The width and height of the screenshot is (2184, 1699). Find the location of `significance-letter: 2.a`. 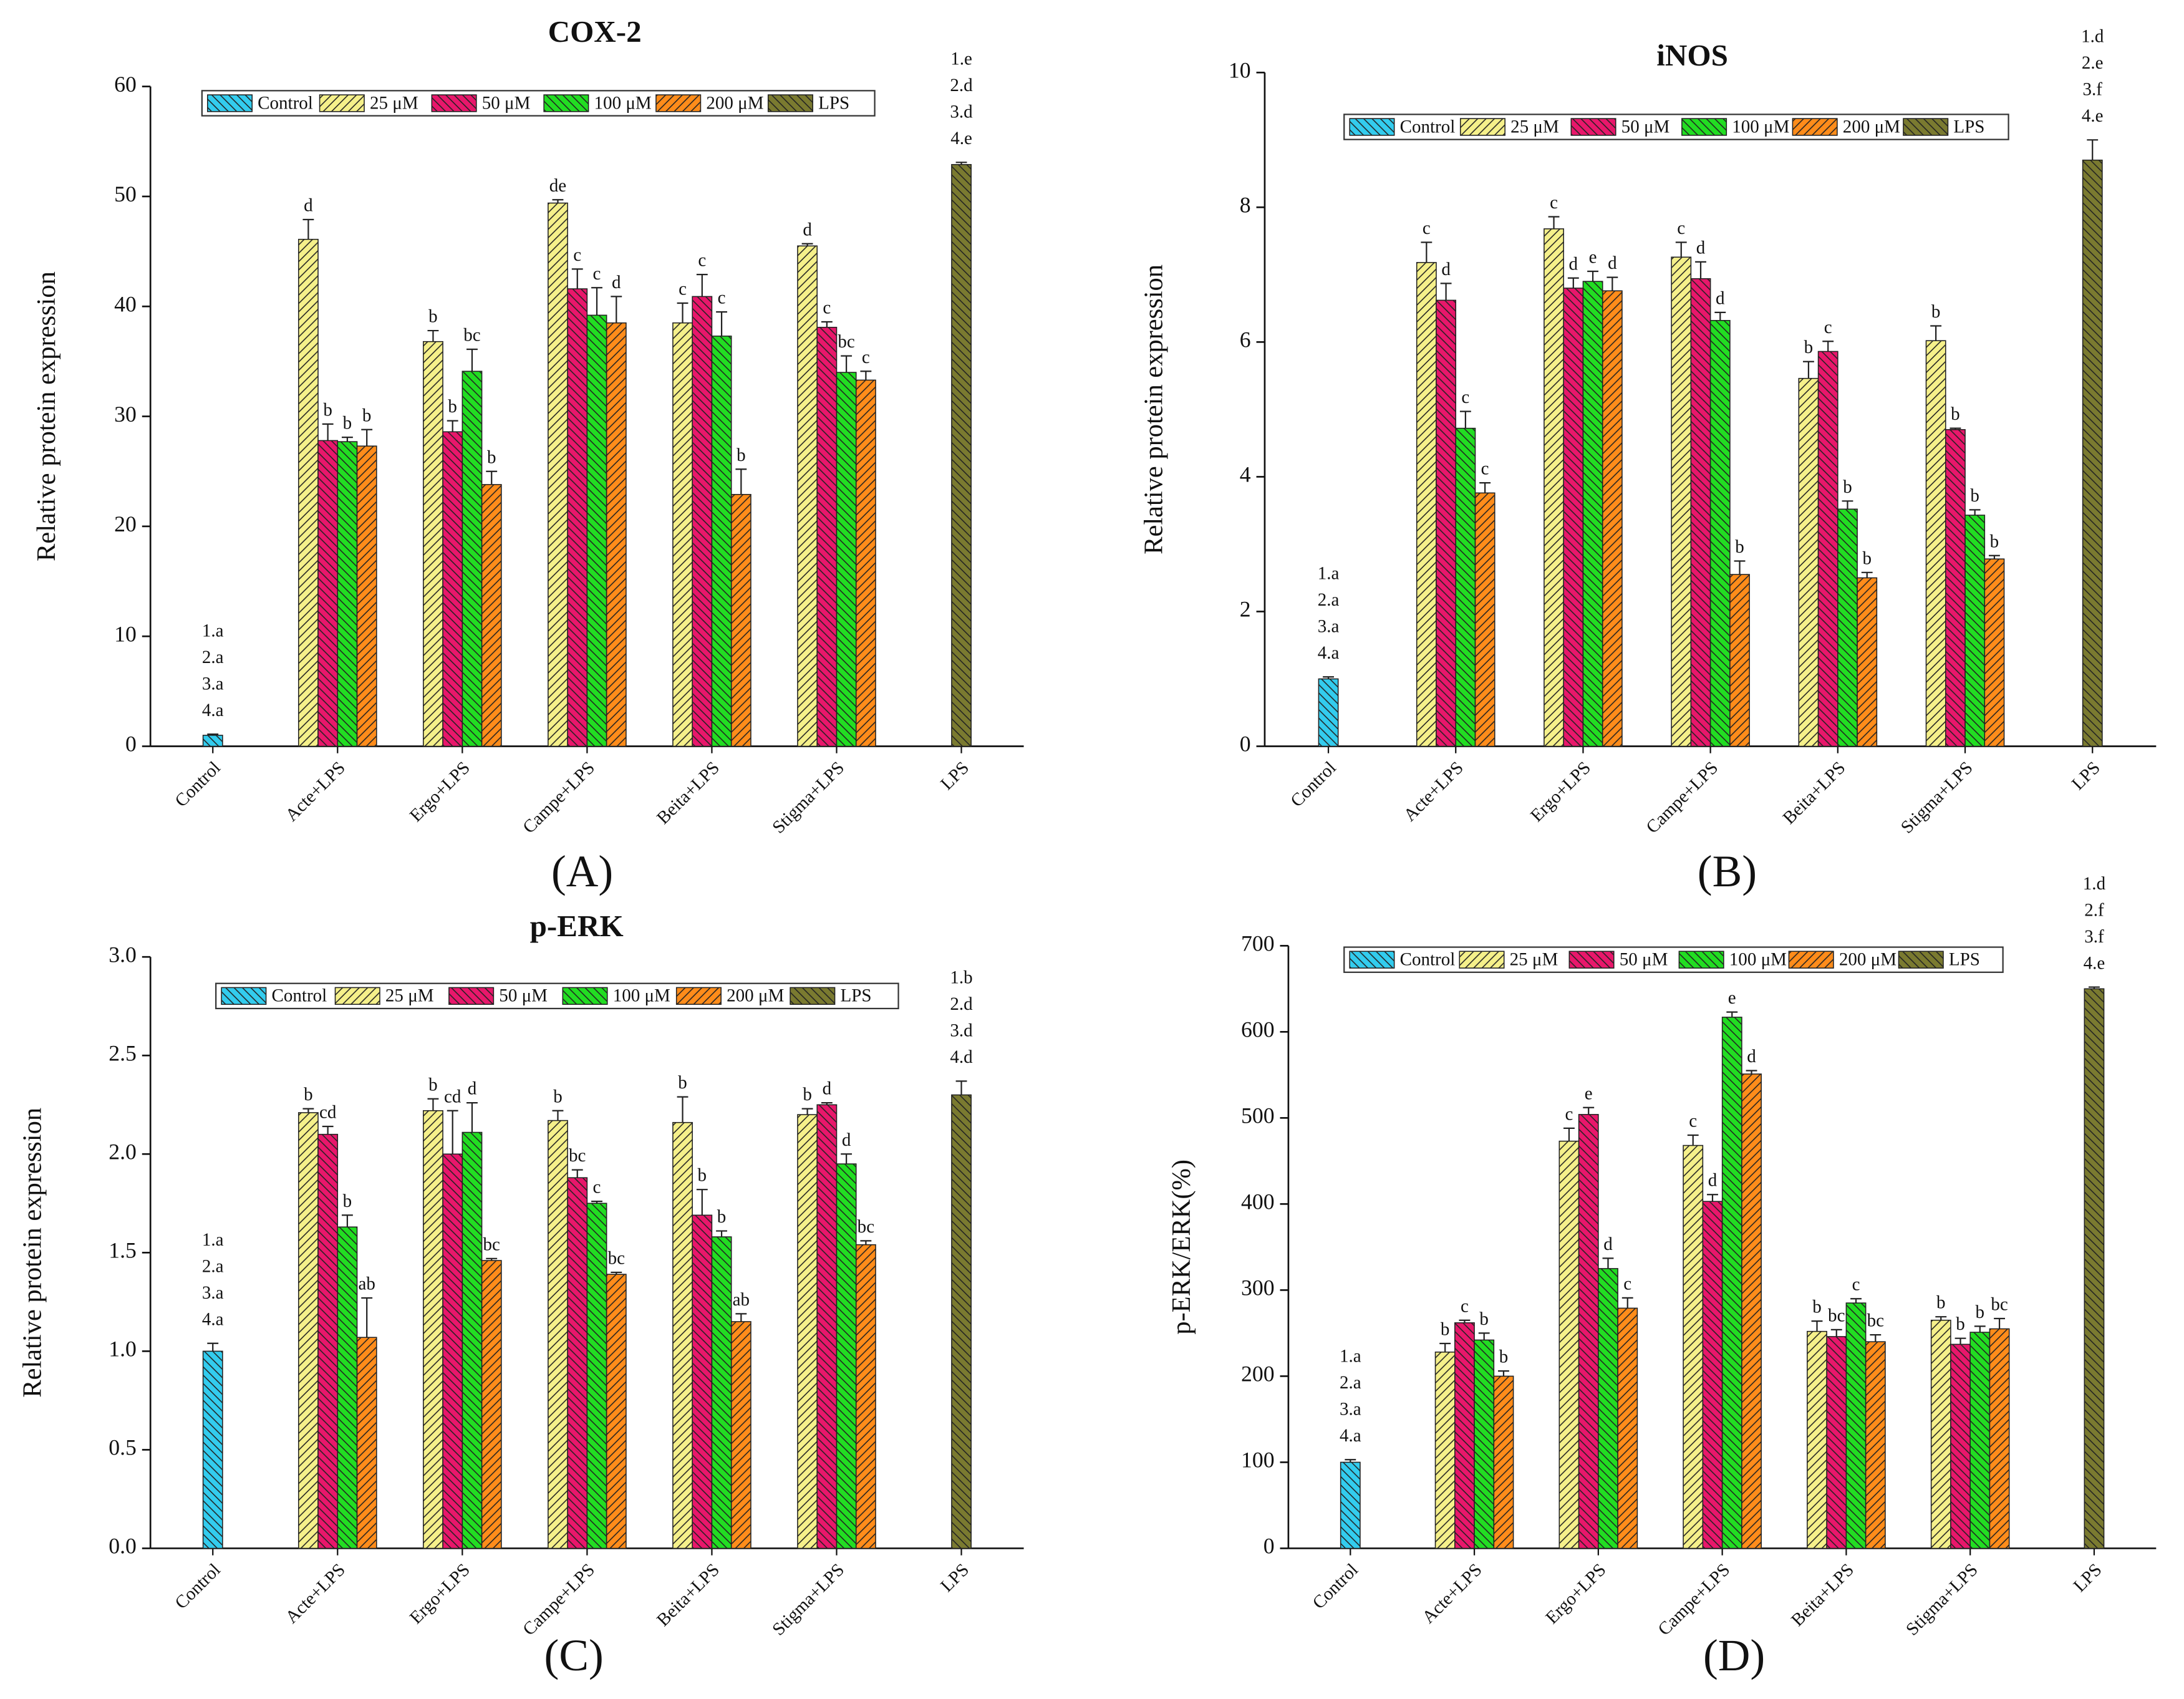

significance-letter: 2.a is located at coordinates (213, 1267).